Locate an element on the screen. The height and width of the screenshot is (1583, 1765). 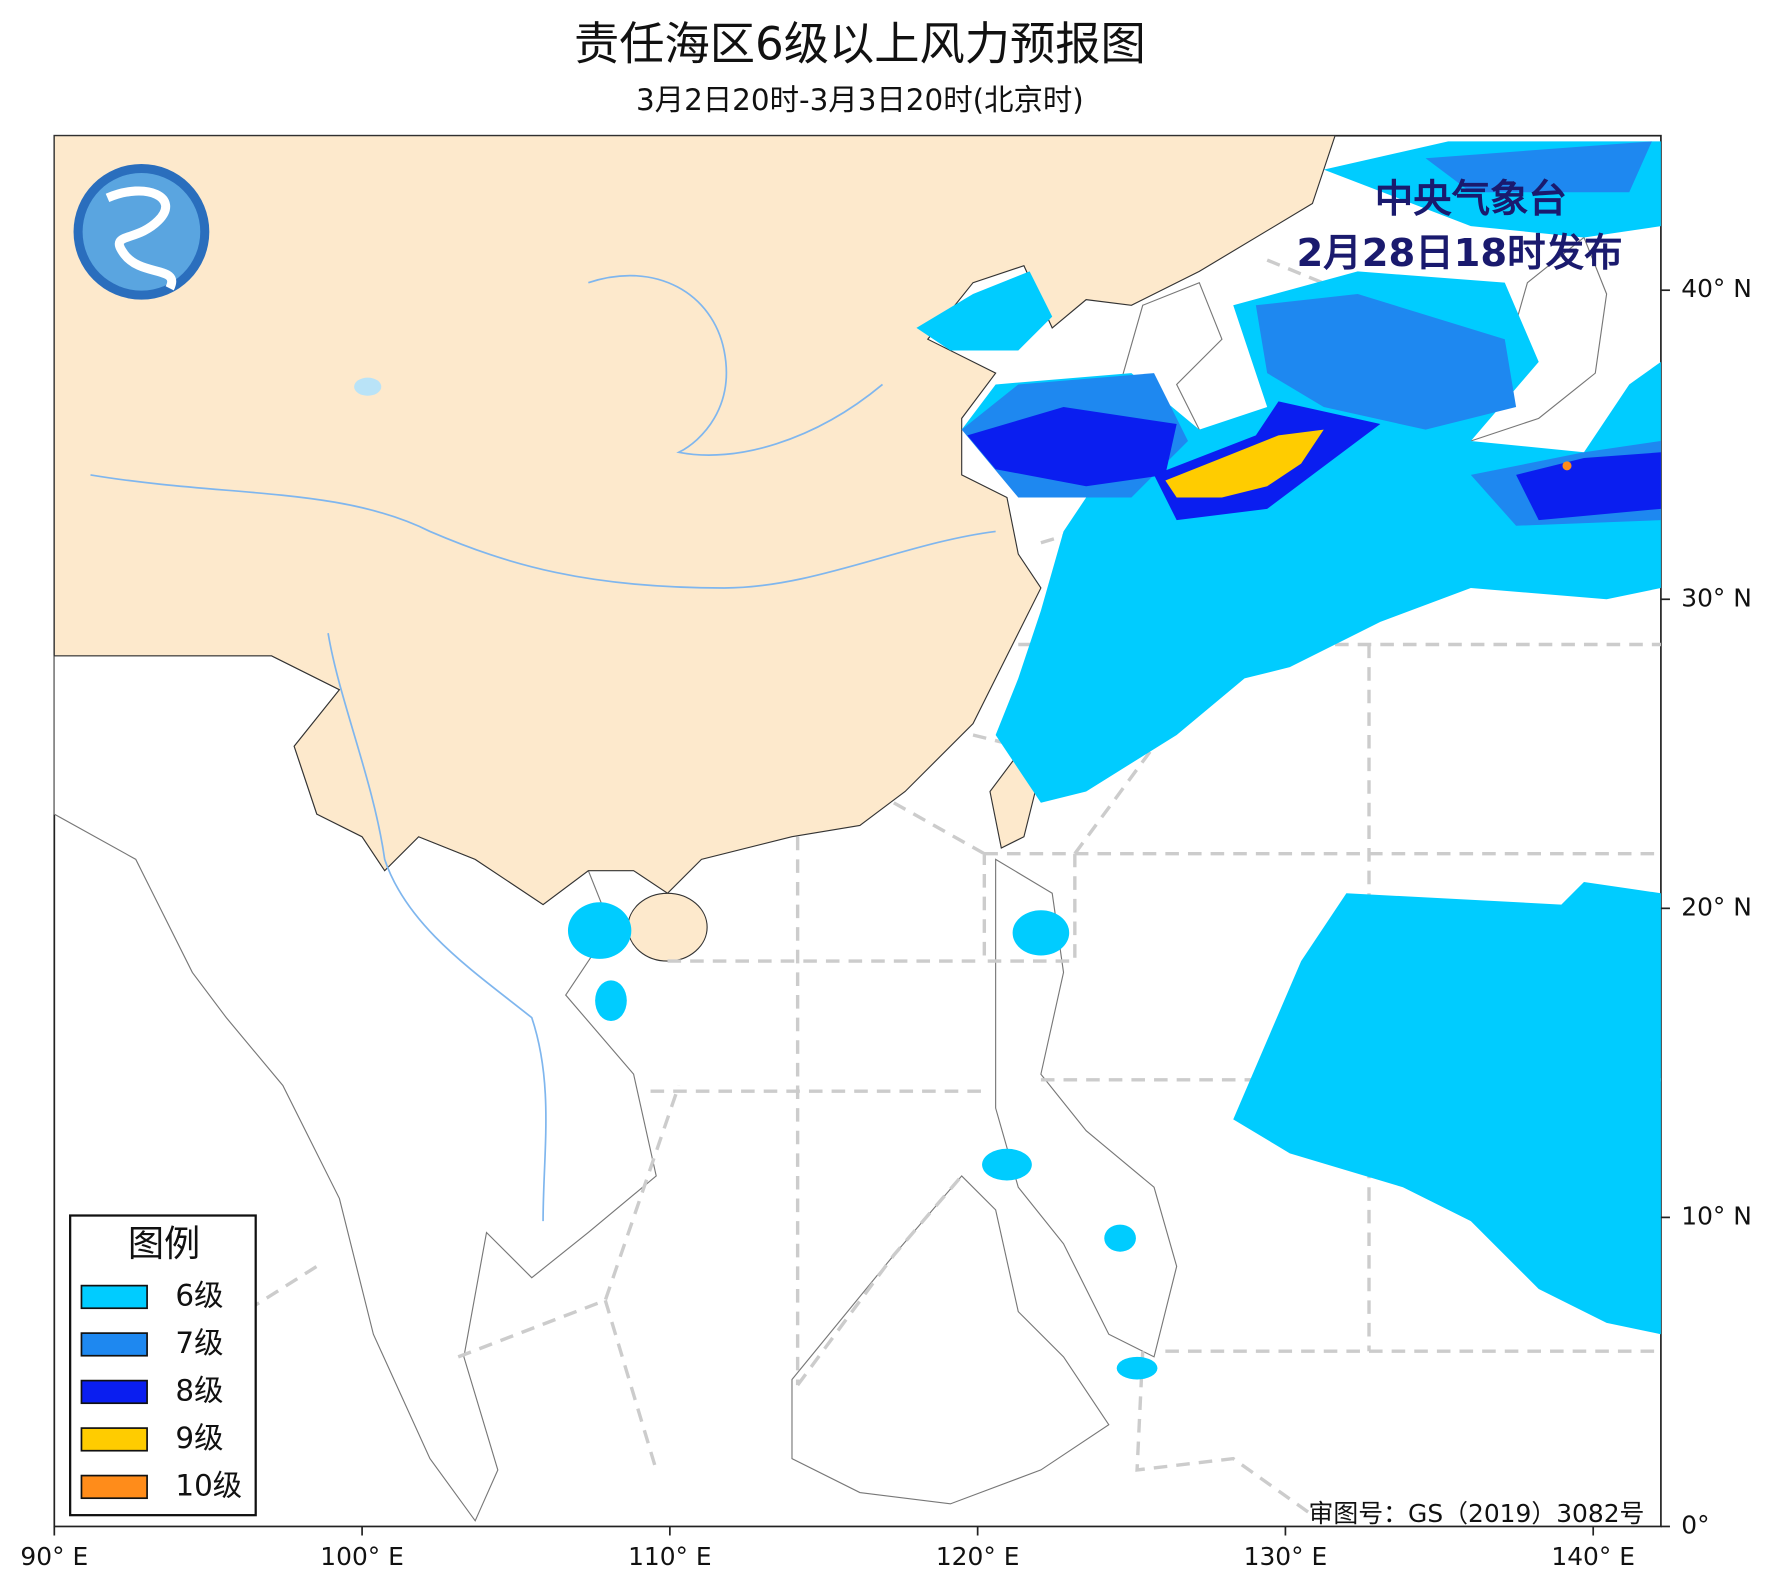
y-tick-label: 10° N is located at coordinates (1716, 1215).